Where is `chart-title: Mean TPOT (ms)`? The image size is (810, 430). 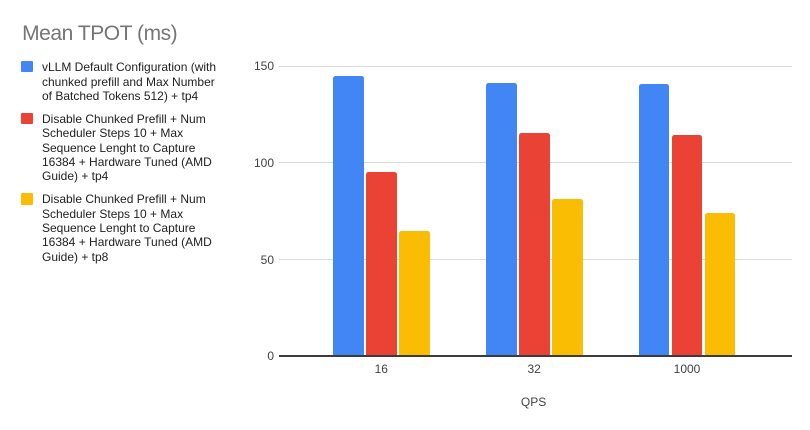
chart-title: Mean TPOT (ms) is located at coordinates (100, 33).